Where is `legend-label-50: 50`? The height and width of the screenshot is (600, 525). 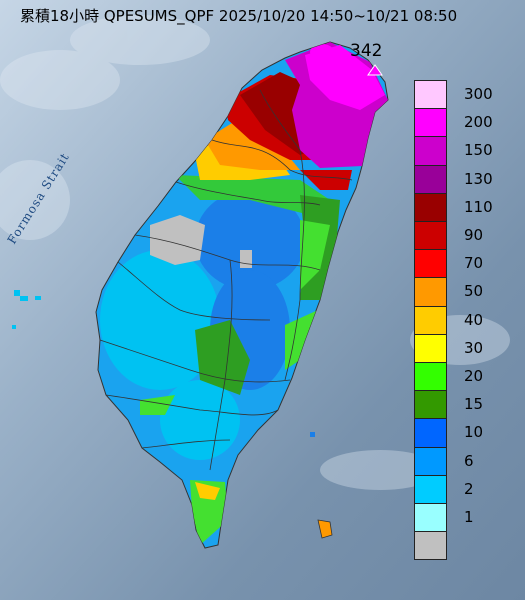
legend-label-50: 50 is located at coordinates (474, 291).